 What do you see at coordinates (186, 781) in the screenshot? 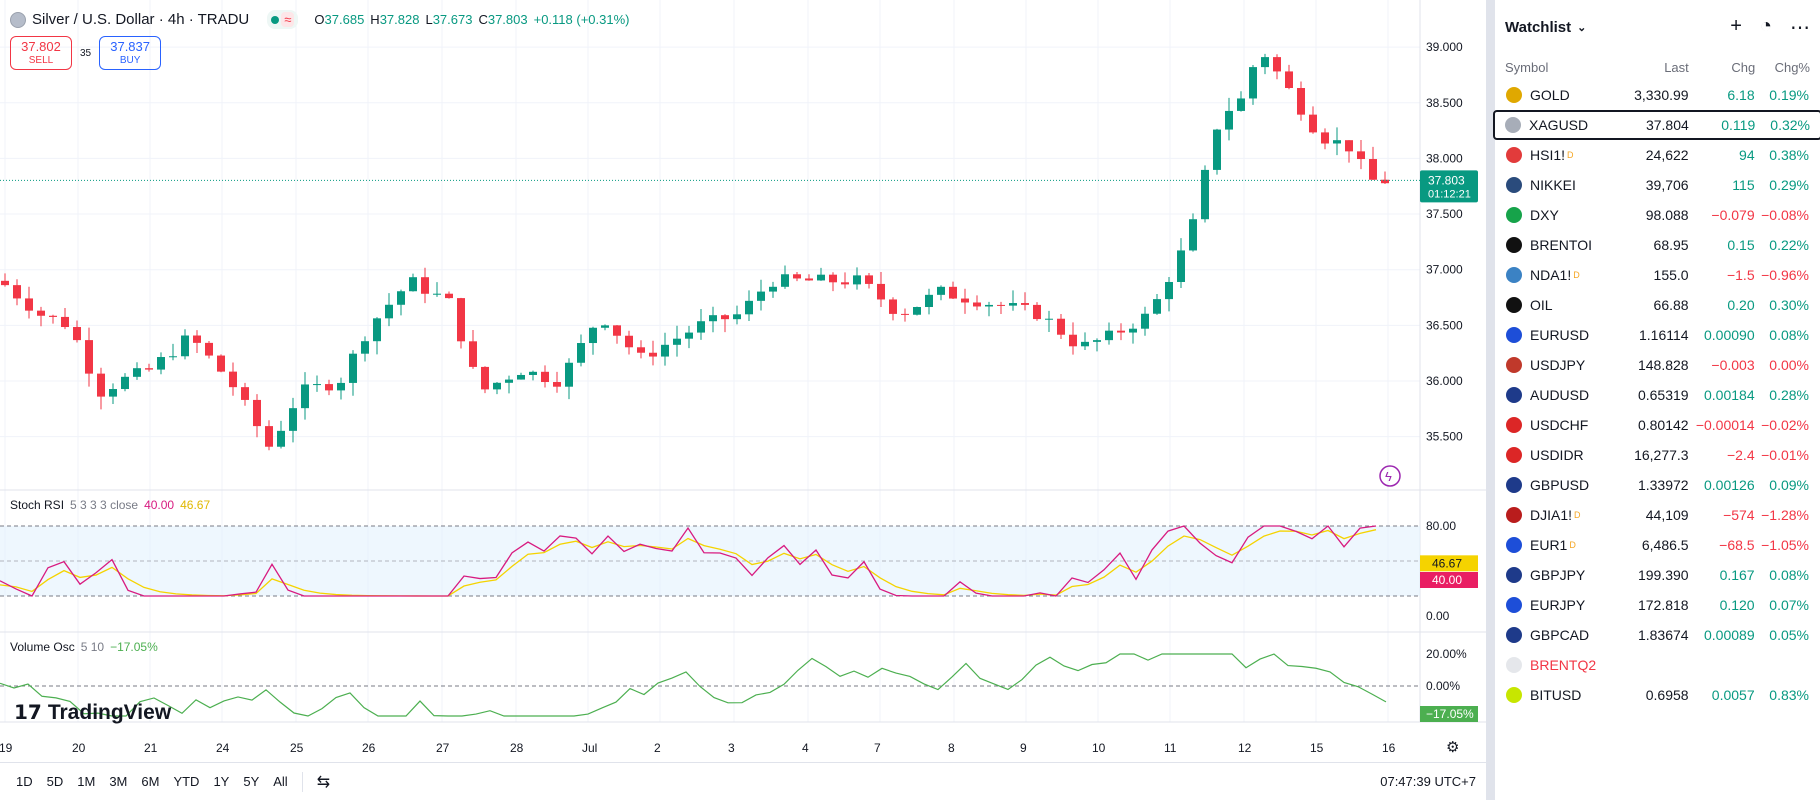
I see `range-ytd: YTD` at bounding box center [186, 781].